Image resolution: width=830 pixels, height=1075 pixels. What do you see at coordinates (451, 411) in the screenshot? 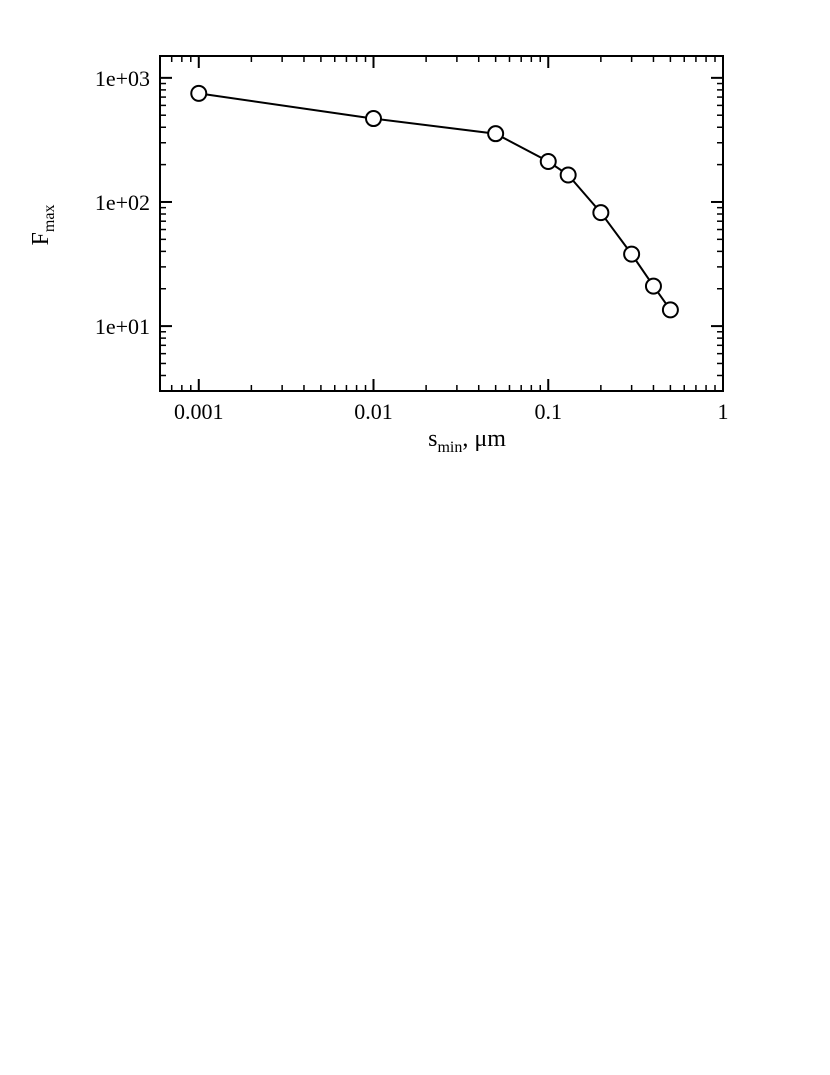
I see `x-tick-labels: 0.001 0.01 0.1 1` at bounding box center [451, 411].